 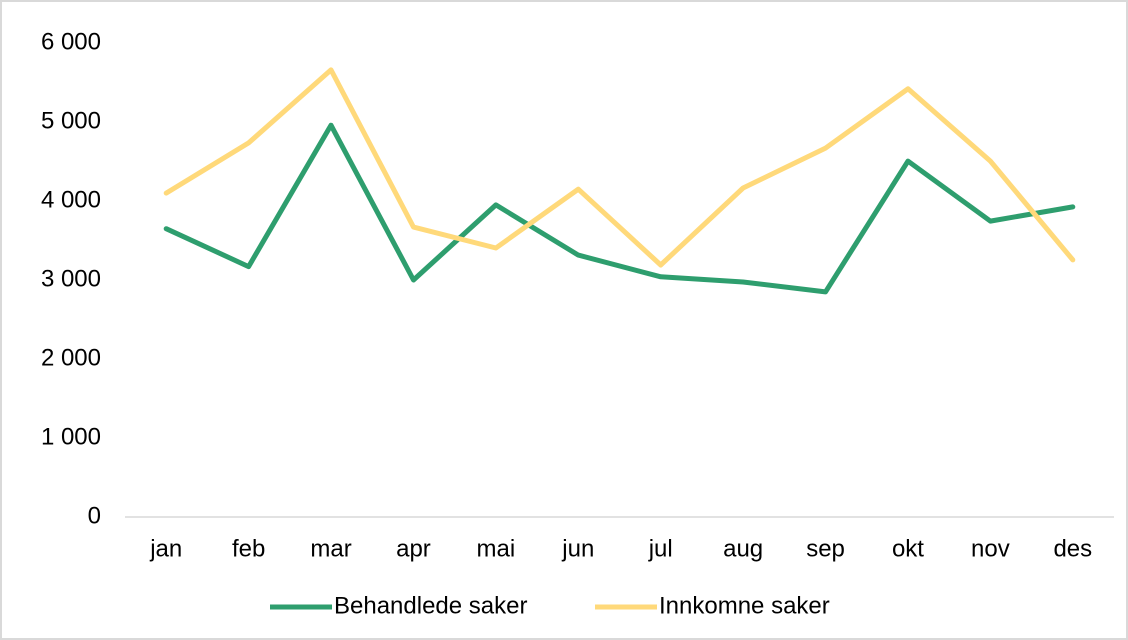 What do you see at coordinates (743, 548) in the screenshot?
I see `x-tick-label: aug` at bounding box center [743, 548].